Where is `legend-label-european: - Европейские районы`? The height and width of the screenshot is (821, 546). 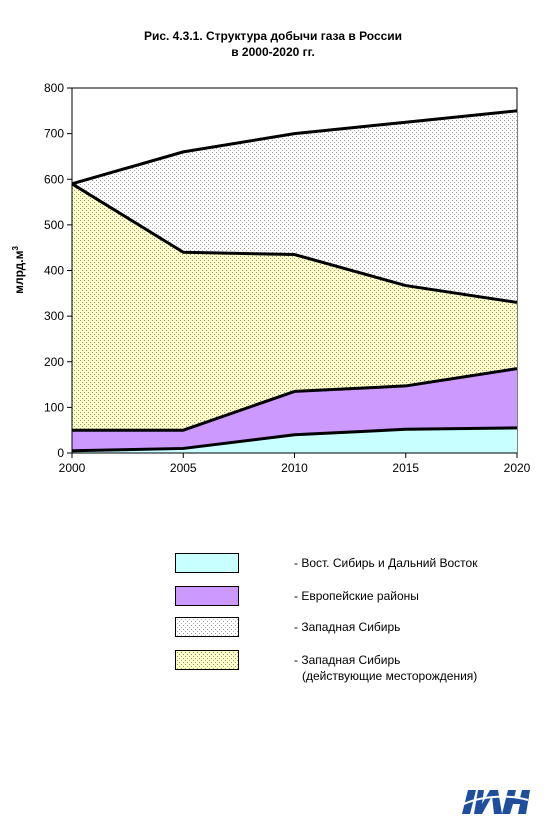 legend-label-european: - Европейские районы is located at coordinates (356, 596).